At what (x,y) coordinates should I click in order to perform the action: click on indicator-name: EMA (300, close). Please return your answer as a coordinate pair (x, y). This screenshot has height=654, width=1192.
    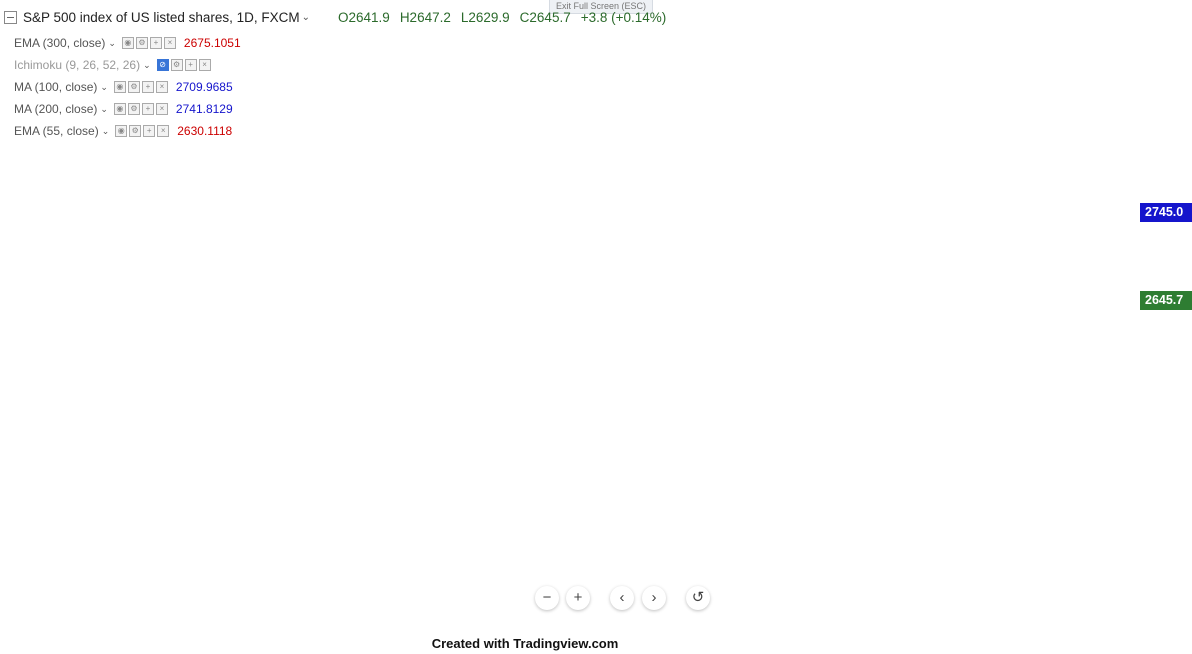
    Looking at the image, I should click on (60, 43).